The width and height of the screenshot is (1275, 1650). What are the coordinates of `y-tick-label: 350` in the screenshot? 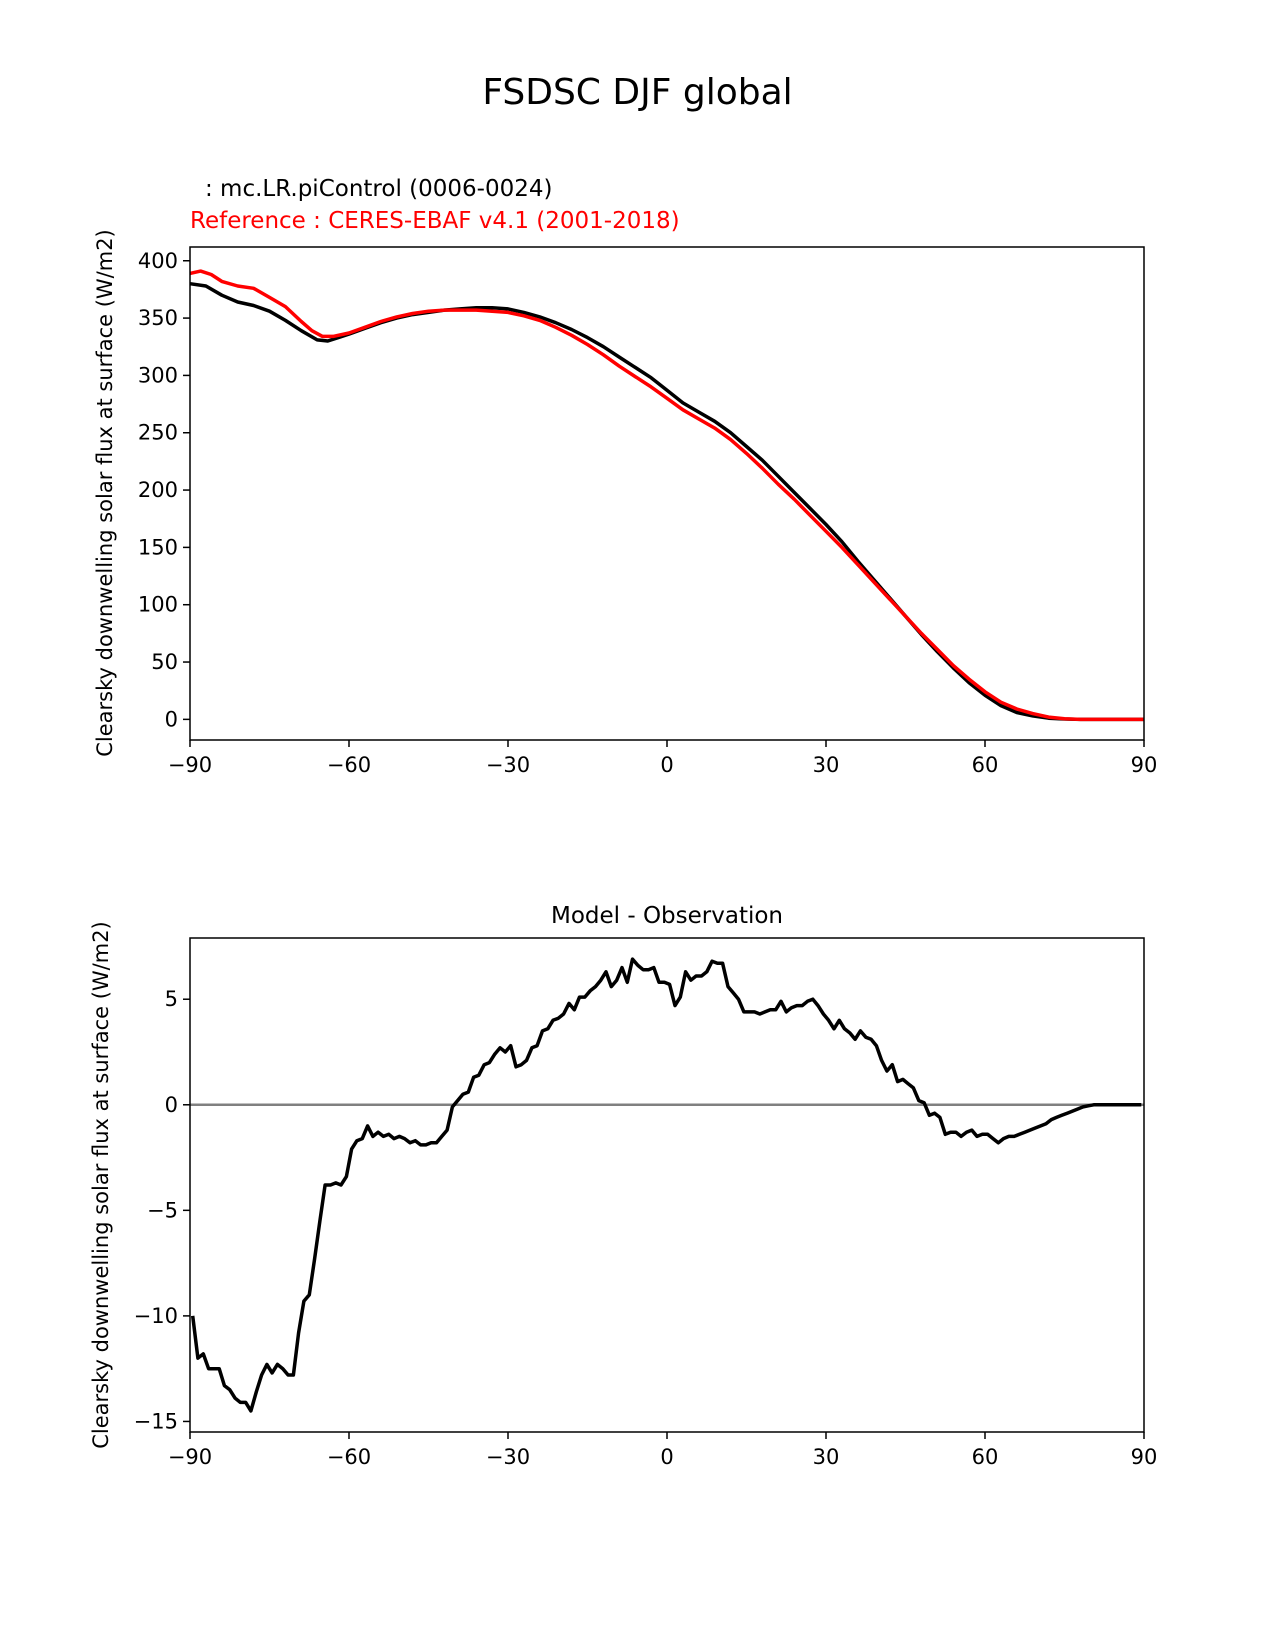 It's located at (158, 318).